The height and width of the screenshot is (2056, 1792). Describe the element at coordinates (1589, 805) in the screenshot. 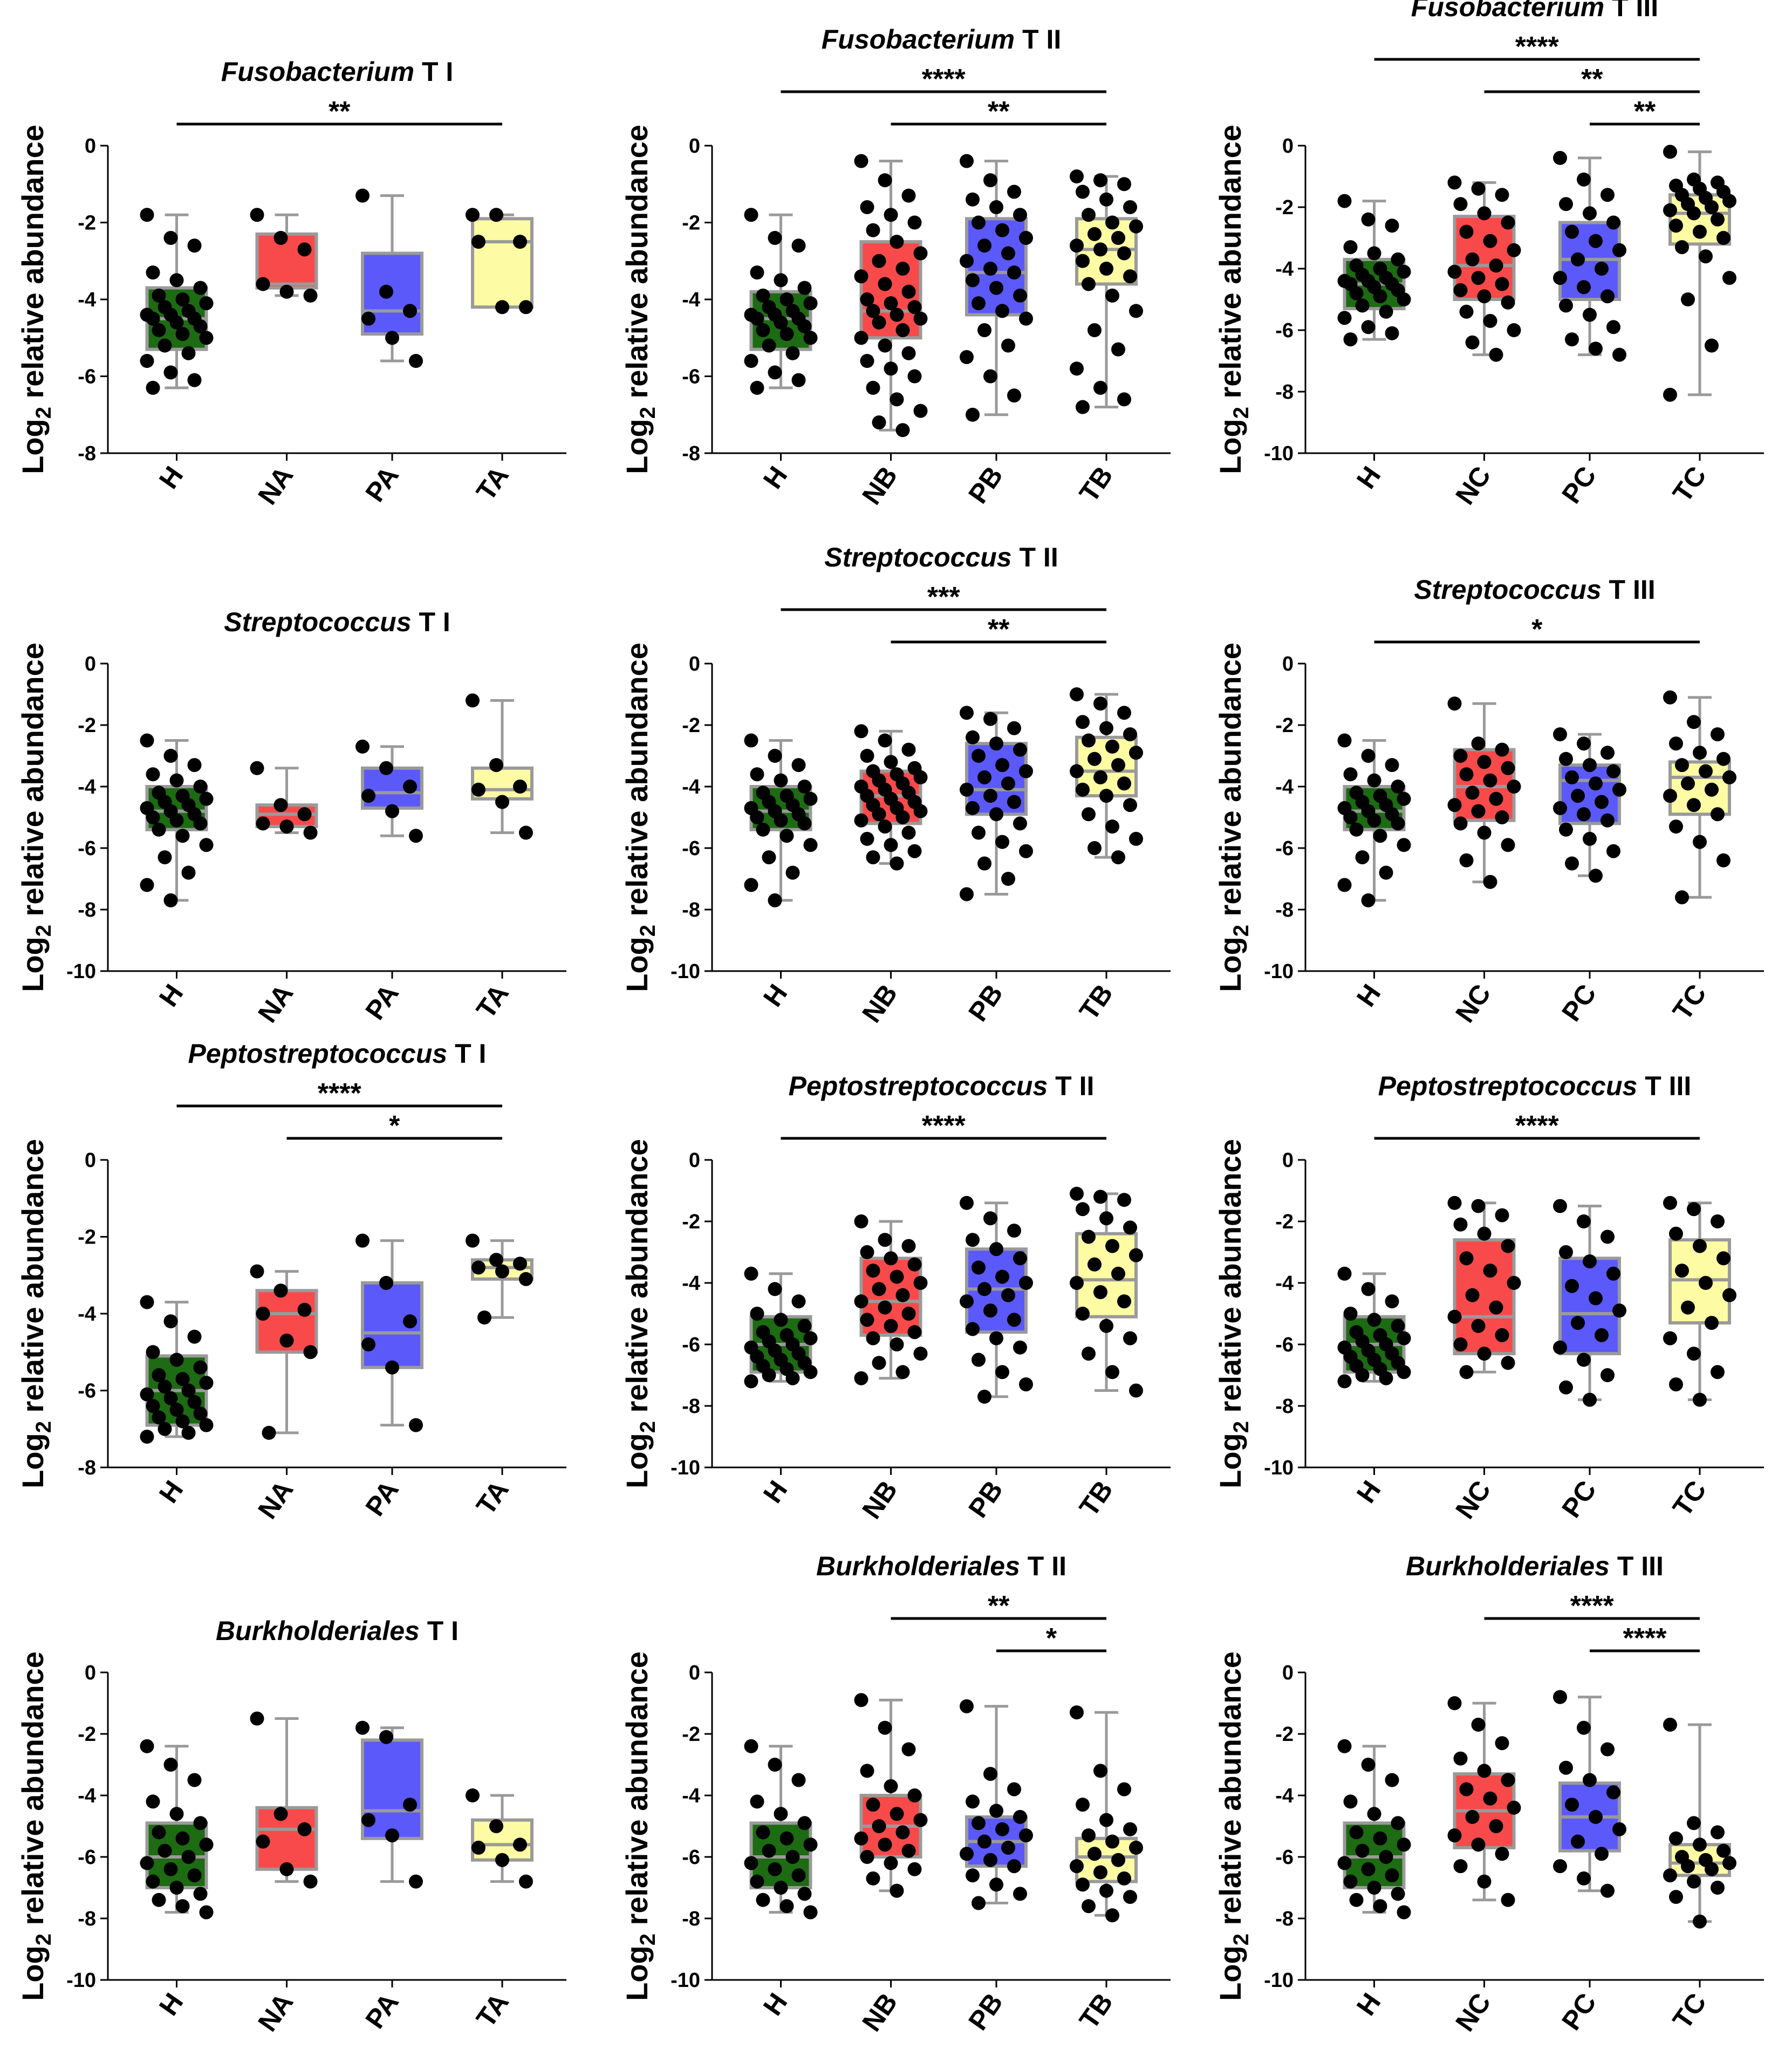

I see `box-PC` at that location.